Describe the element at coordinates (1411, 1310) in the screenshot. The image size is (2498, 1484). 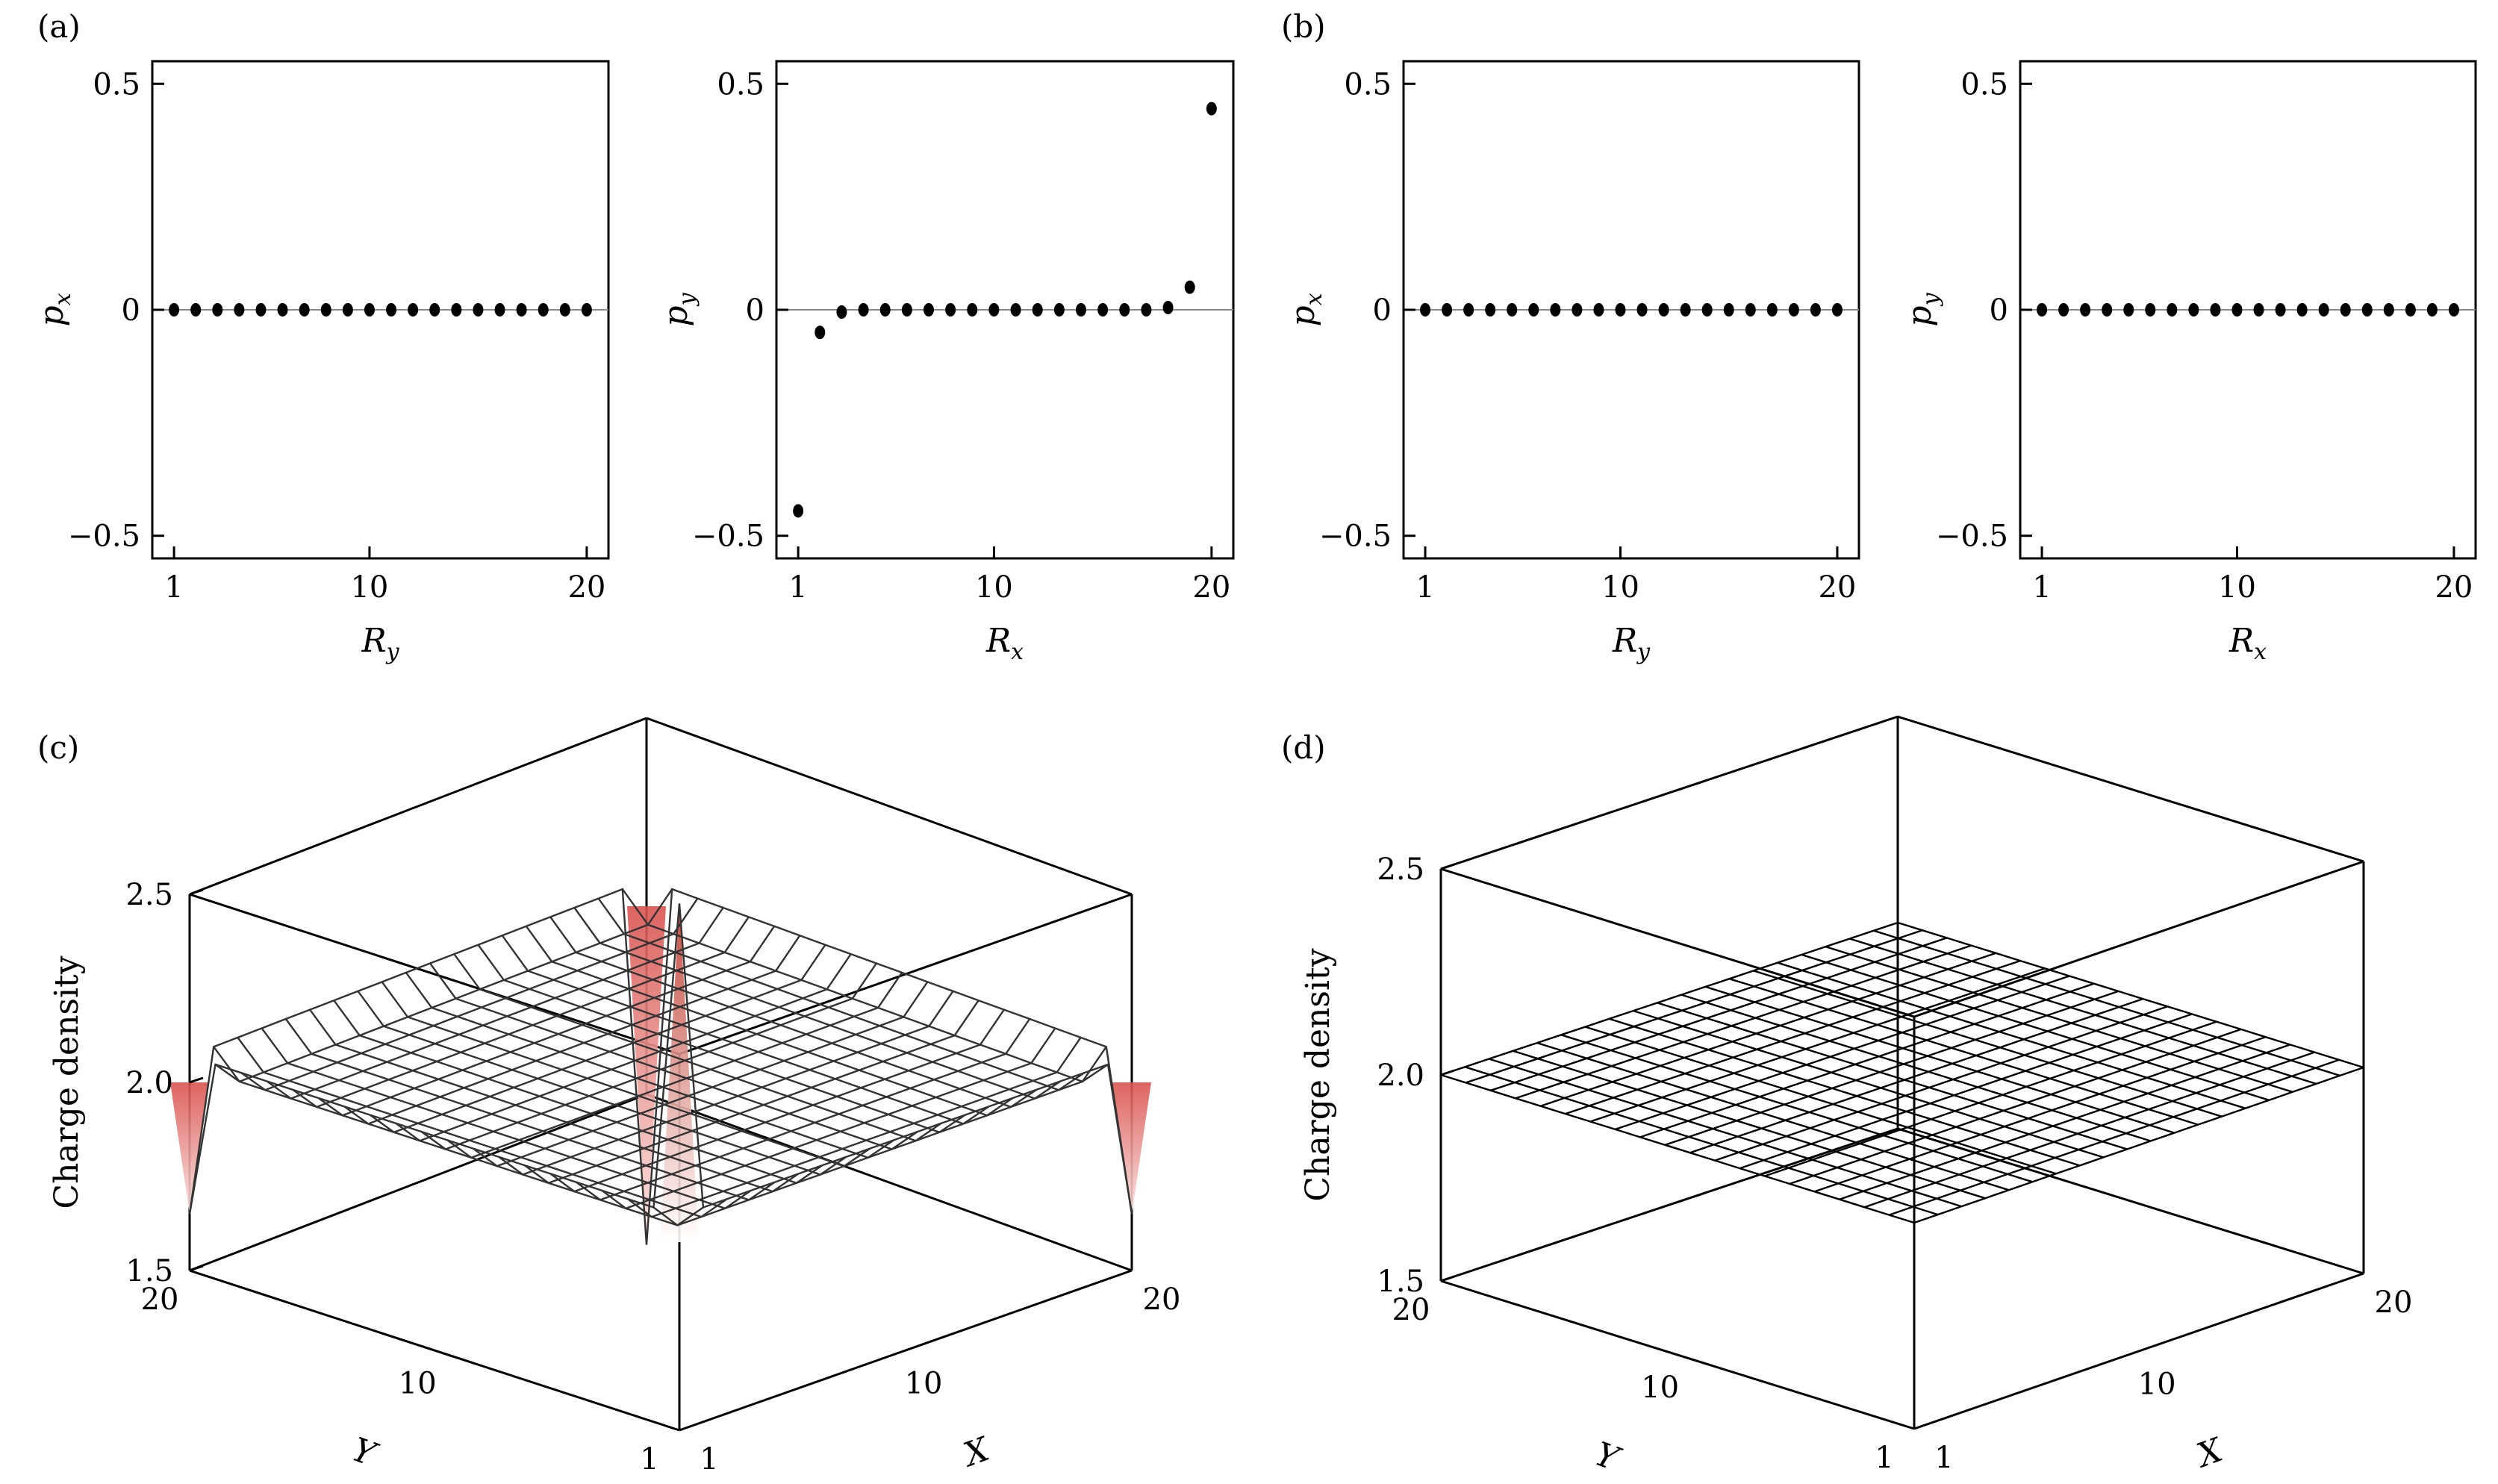
I see `y-tick-label: 20` at that location.